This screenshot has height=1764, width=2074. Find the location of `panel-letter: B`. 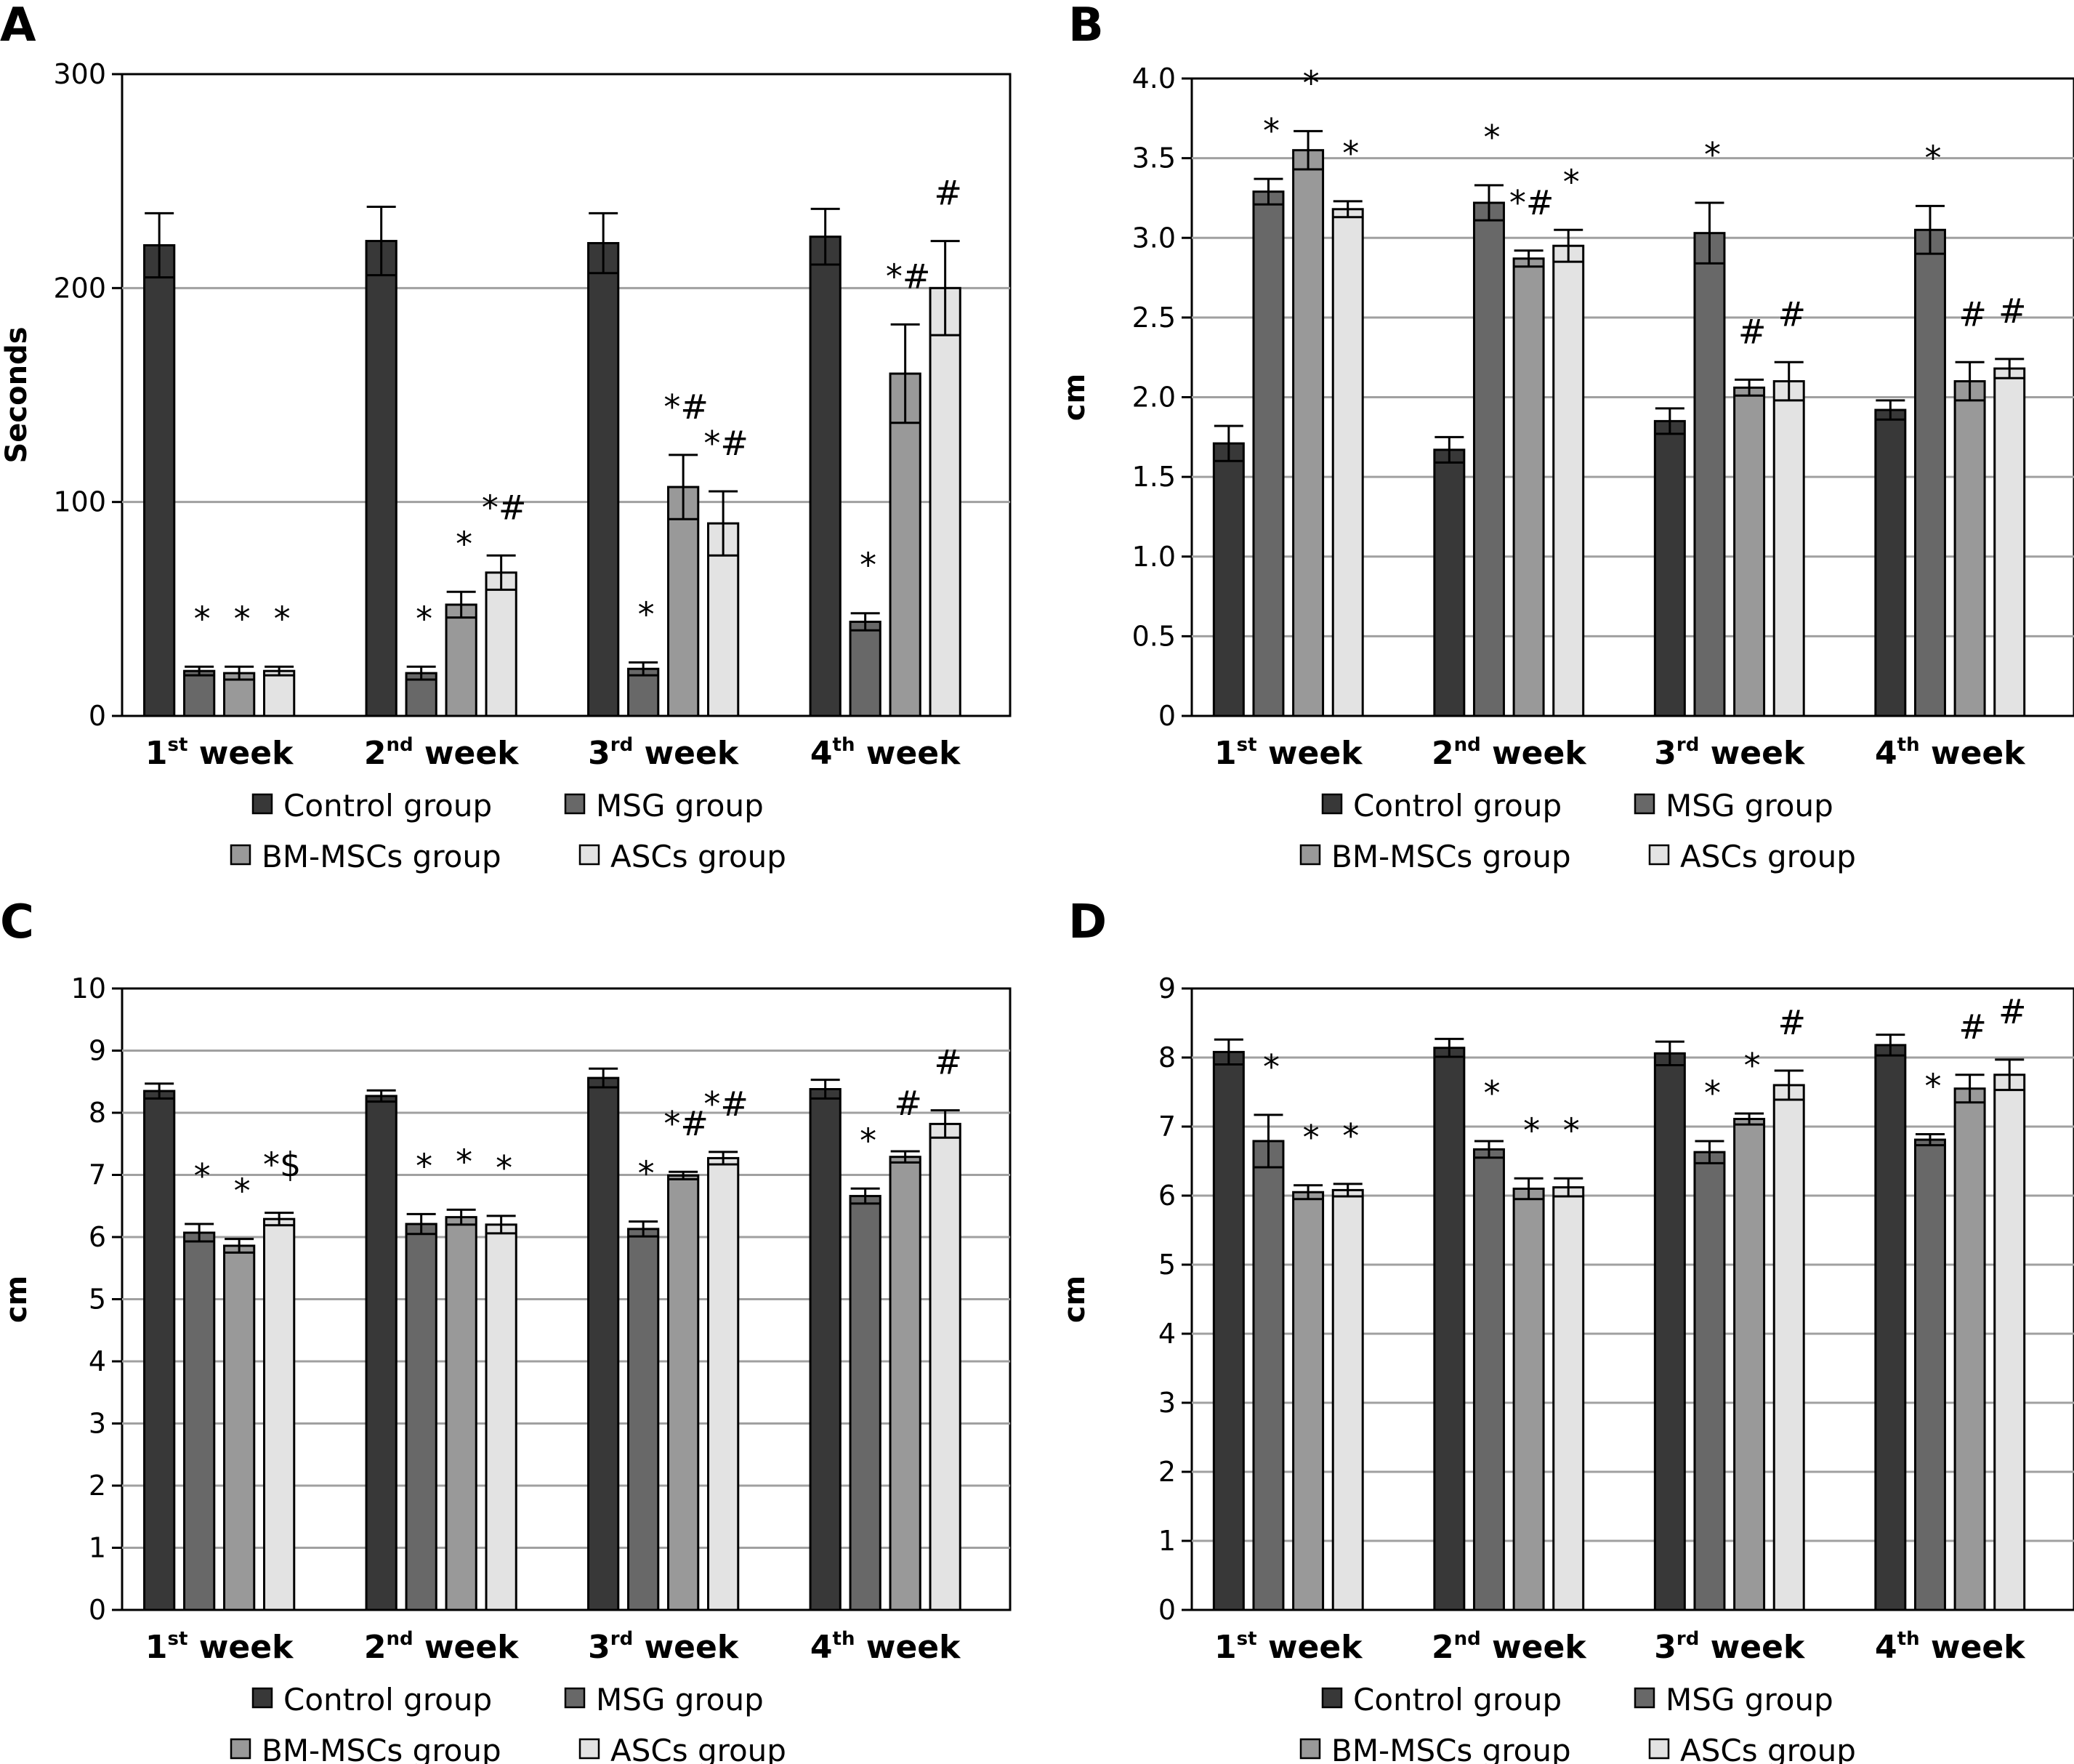

panel-letter: B is located at coordinates (1086, 26).